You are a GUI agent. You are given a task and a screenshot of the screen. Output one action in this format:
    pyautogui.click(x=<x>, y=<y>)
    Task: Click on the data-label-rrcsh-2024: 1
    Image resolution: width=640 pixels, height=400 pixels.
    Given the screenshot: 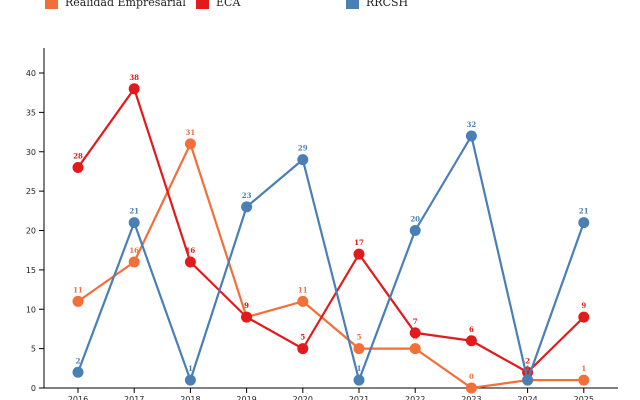 What is the action you would take?
    pyautogui.click(x=527, y=368)
    